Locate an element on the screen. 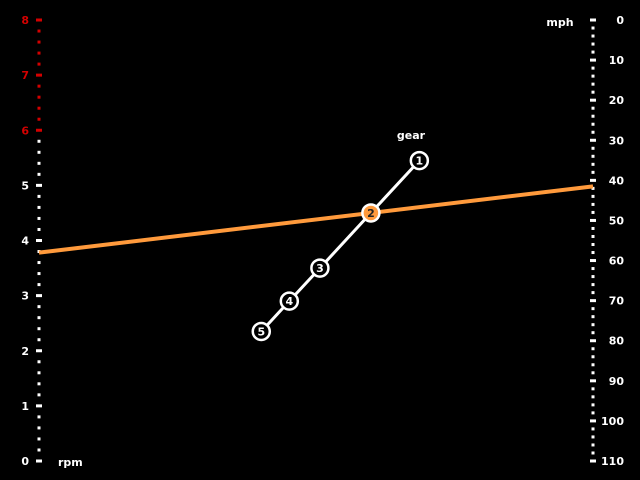 Image resolution: width=640 pixels, height=480 pixels. gear-point-4: 4 is located at coordinates (289, 301).